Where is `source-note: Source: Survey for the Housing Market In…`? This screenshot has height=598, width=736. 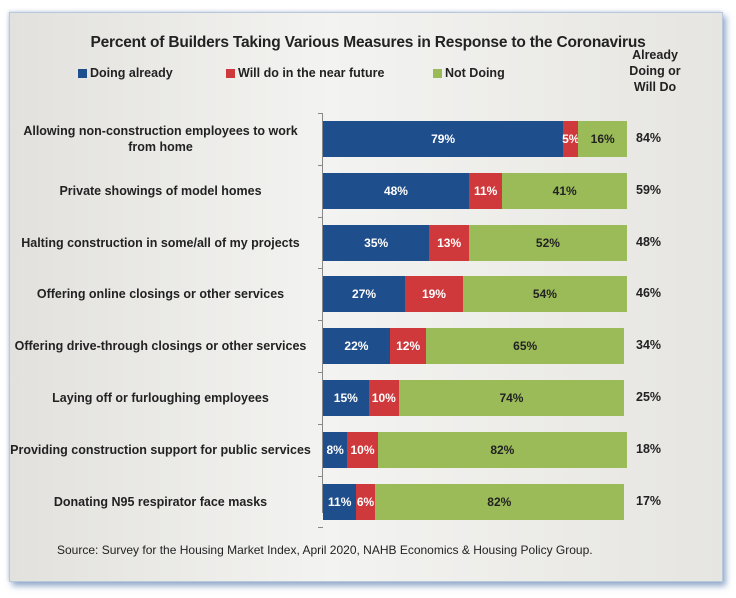
source-note: Source: Survey for the Housing Market In… is located at coordinates (325, 550).